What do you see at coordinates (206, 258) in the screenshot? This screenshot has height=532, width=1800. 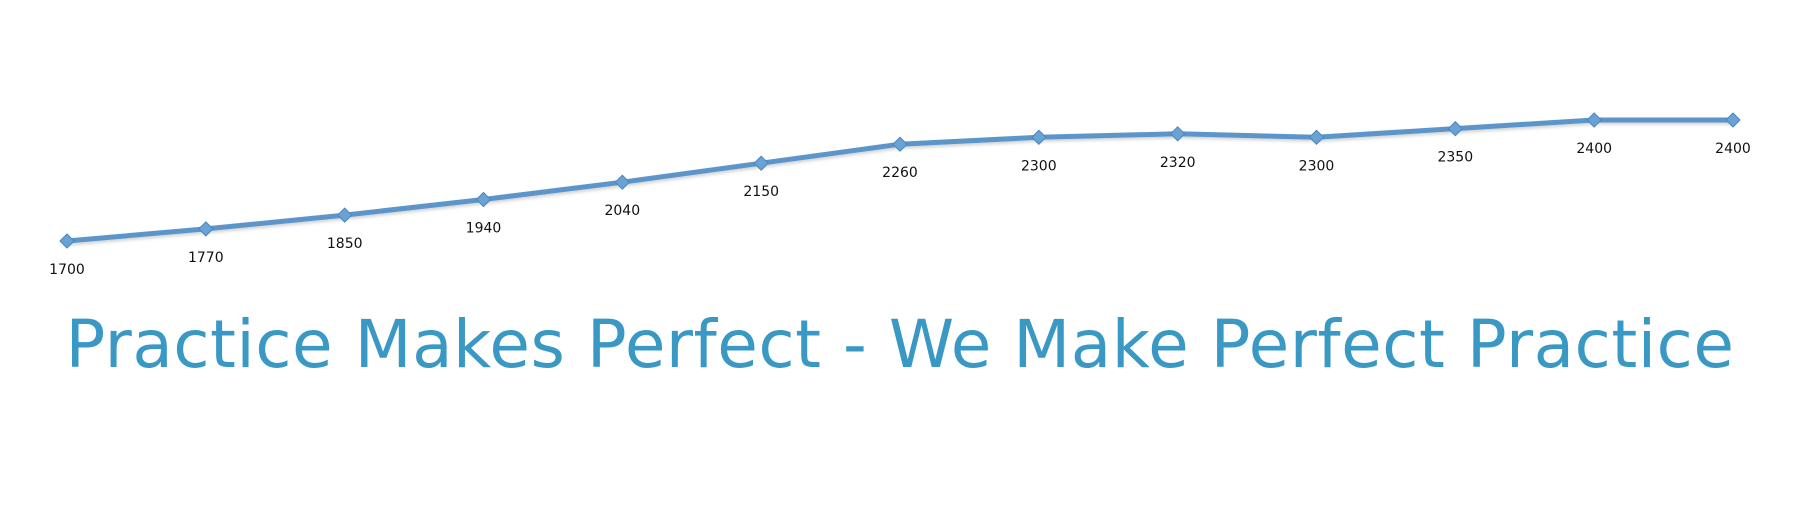 I see `data-label-2: 1770` at bounding box center [206, 258].